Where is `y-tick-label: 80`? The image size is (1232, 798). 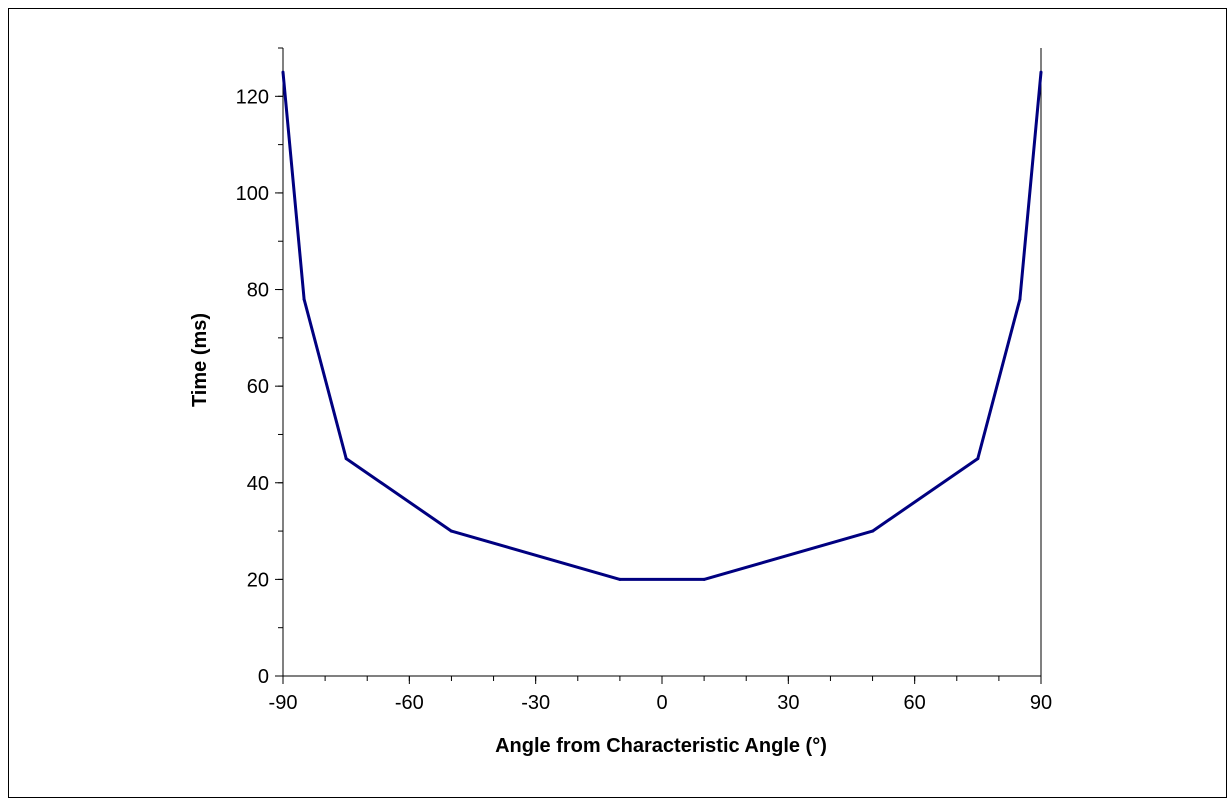
y-tick-label: 80 is located at coordinates (258, 291).